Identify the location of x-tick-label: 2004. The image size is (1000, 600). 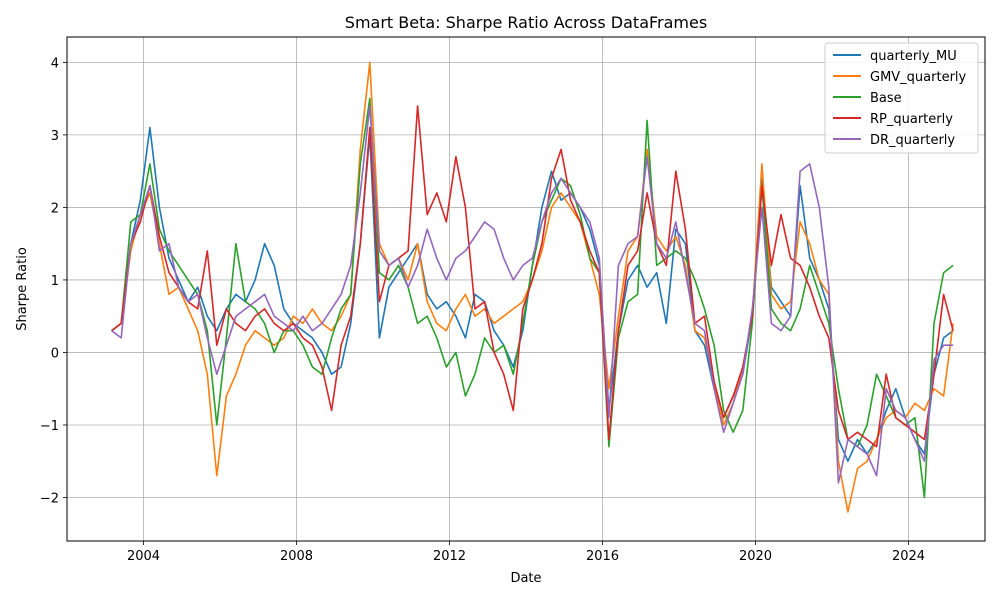
(143, 556).